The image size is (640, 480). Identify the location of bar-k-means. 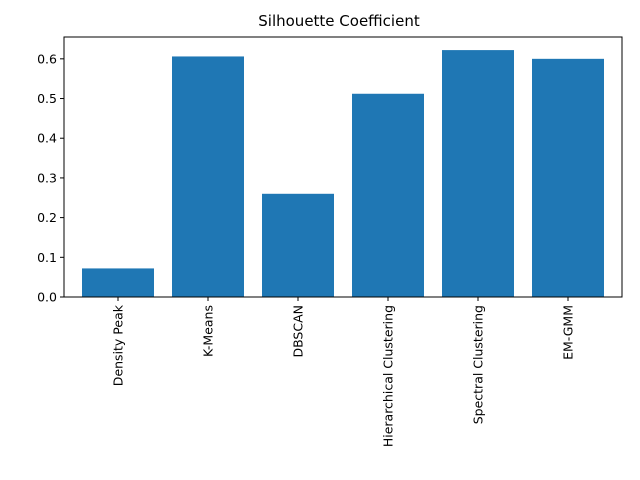
(208, 177).